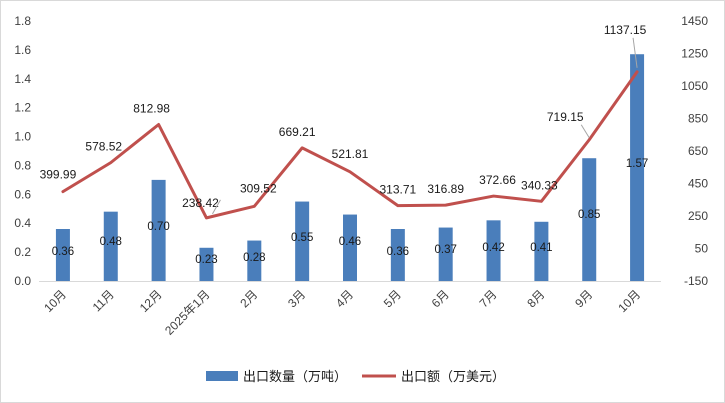 This screenshot has height=403, width=725. Describe the element at coordinates (350, 154) in the screenshot. I see `line-value-label: 521.81` at that location.